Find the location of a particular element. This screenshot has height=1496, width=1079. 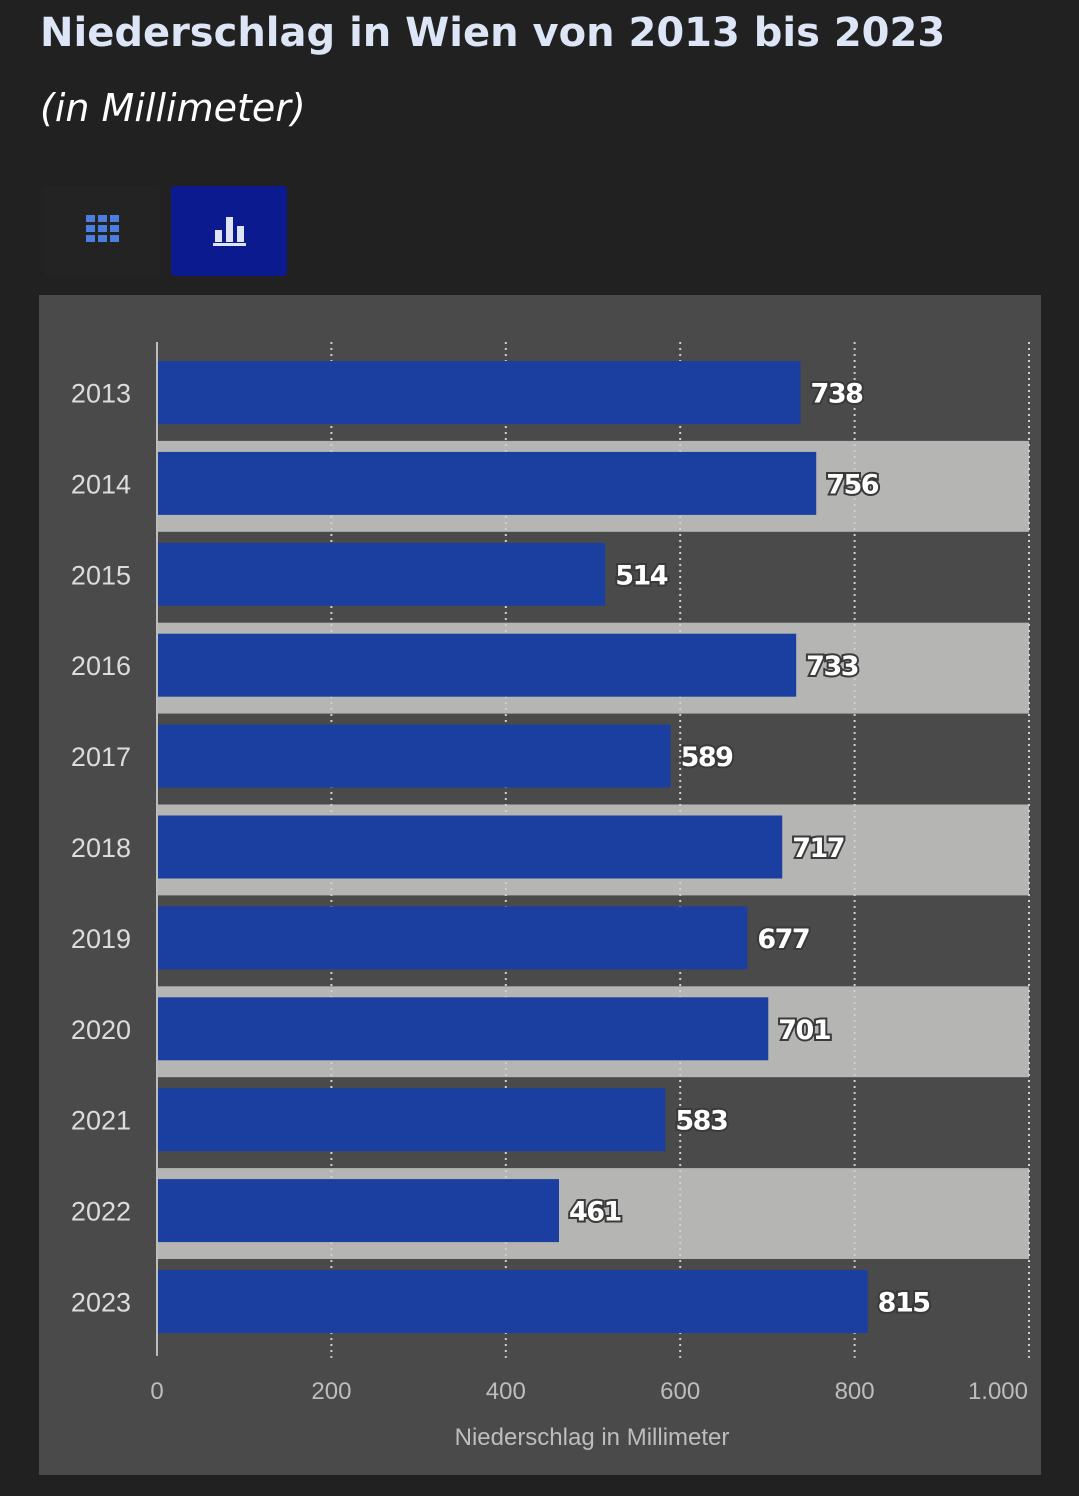

value-label-2021: 583 is located at coordinates (701, 1121).